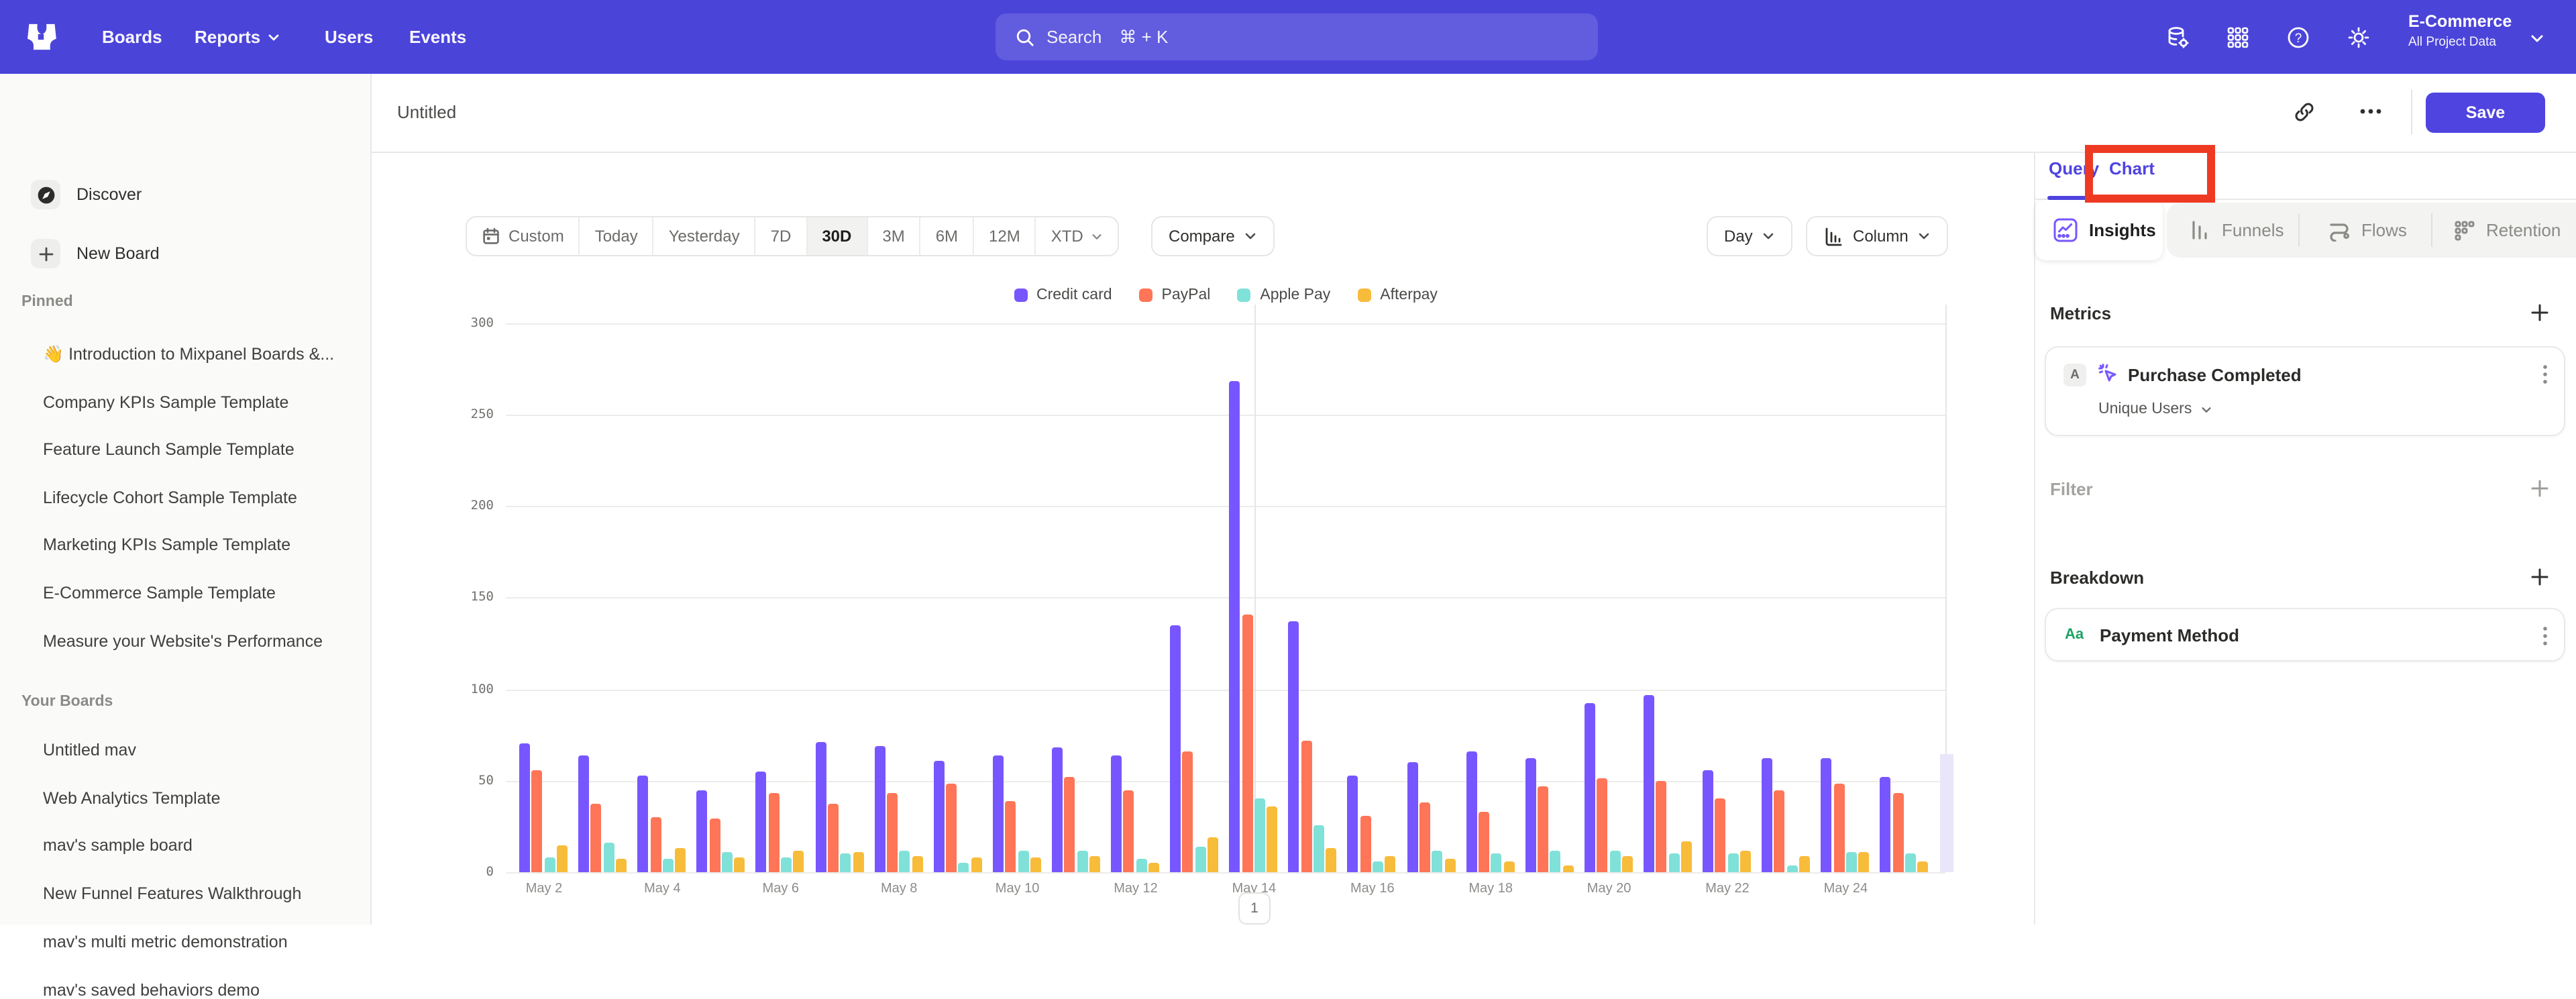 The height and width of the screenshot is (999, 2576). Describe the element at coordinates (168, 450) in the screenshot. I see `sidebar-pinned-item: Feature Launch Sample Template` at that location.